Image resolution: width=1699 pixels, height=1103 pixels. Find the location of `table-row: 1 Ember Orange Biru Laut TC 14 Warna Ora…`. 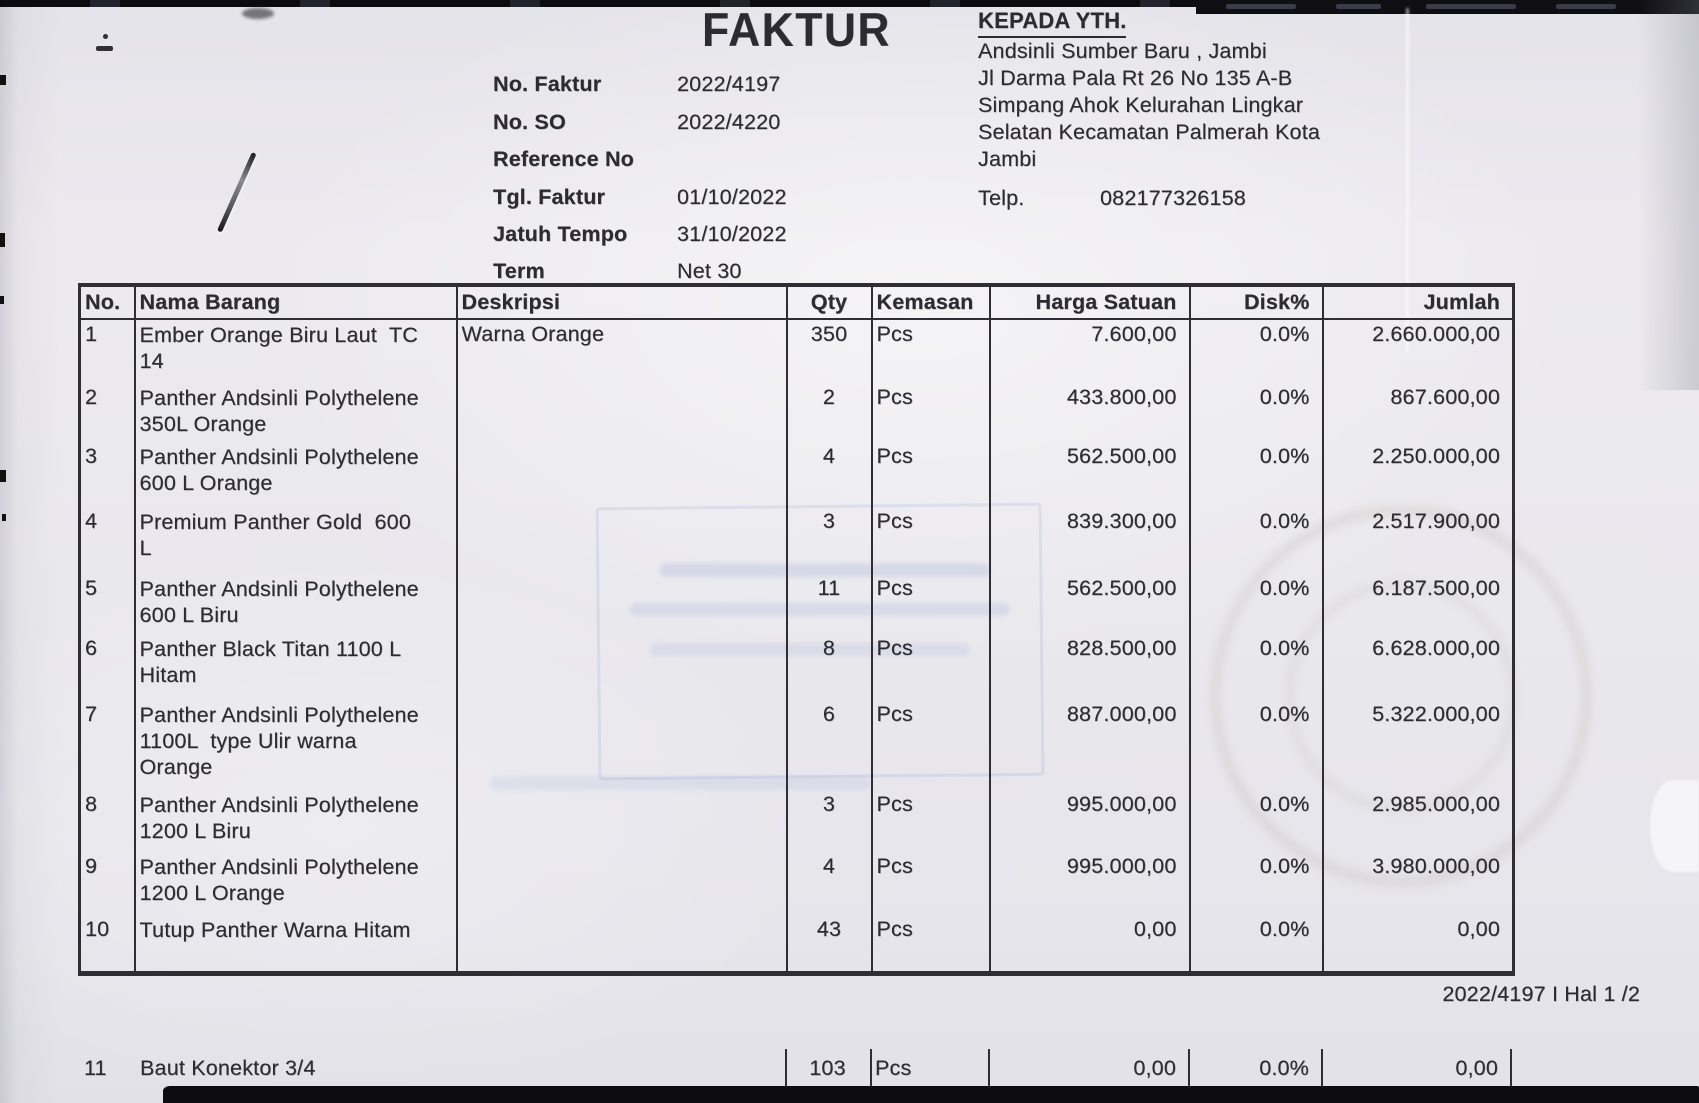

table-row: 1 Ember Orange Biru Laut TC 14 Warna Ora… is located at coordinates (796, 351).